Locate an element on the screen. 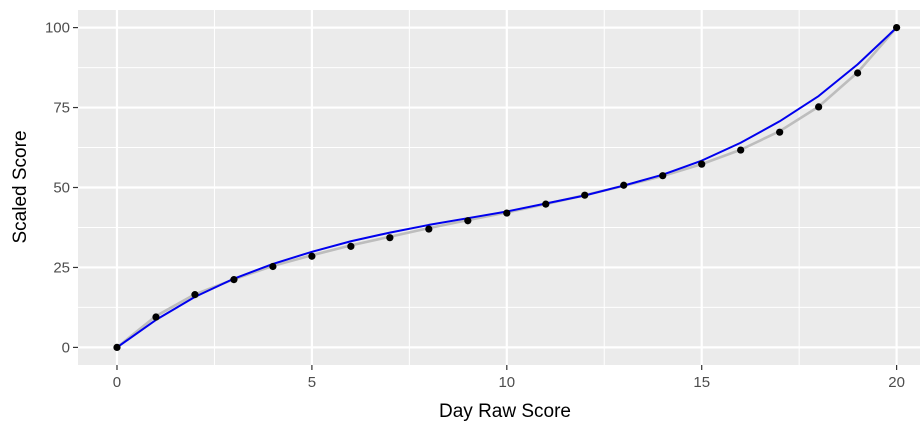 This screenshot has height=423, width=923. y-axis-title: Scaled Score is located at coordinates (20, 186).